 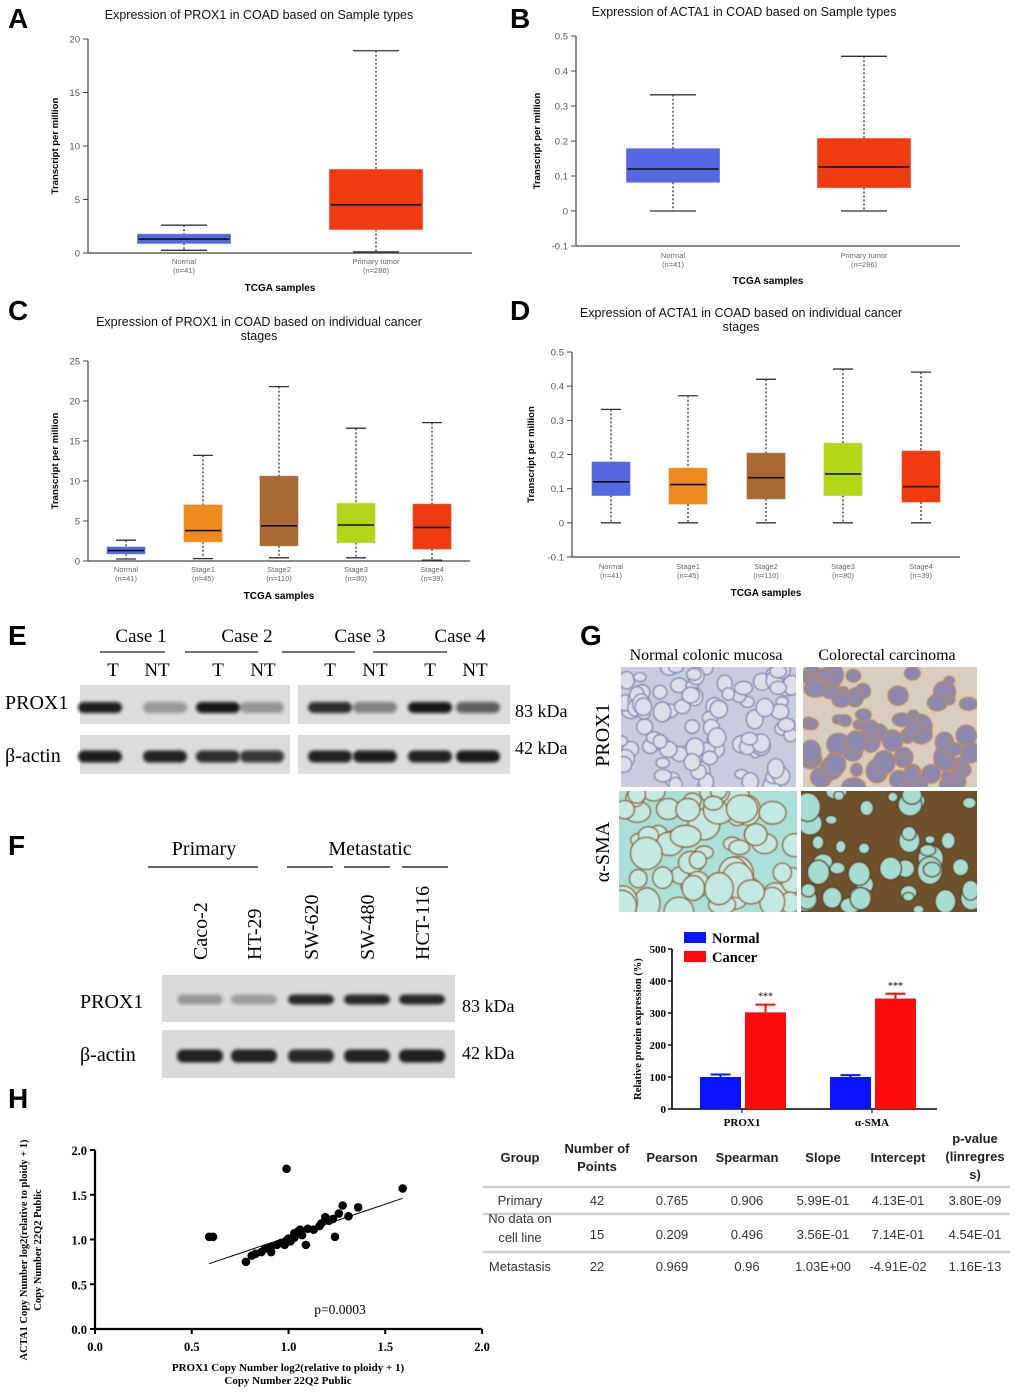 I want to click on box-normal: Normal(n=41), so click(x=673, y=181).